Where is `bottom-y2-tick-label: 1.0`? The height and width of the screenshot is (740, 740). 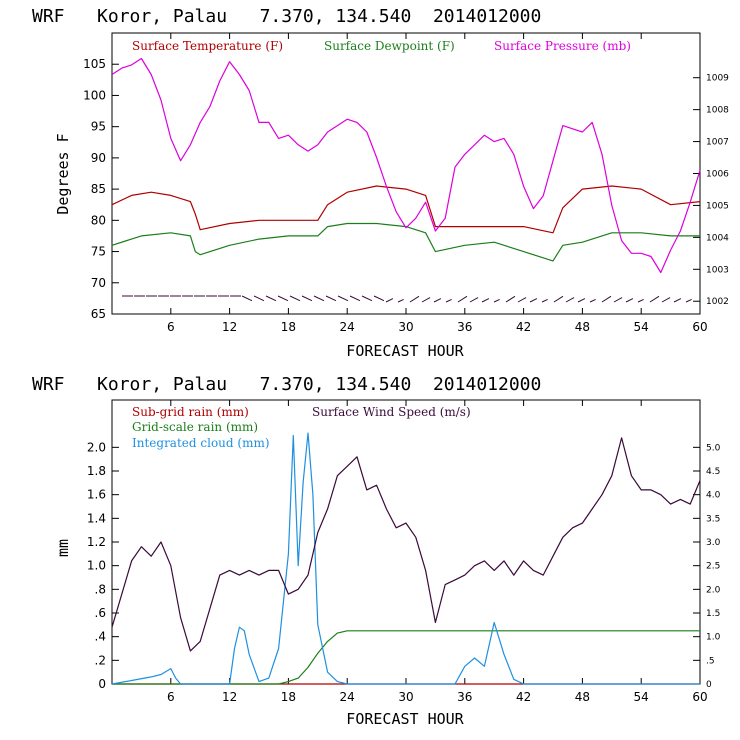
bottom-y2-tick-label: 1.0 is located at coordinates (713, 638).